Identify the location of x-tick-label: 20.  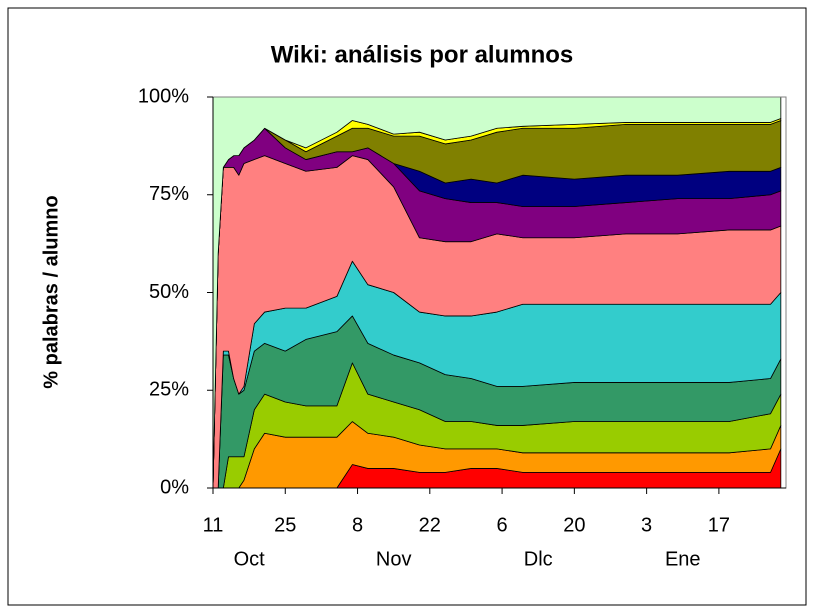
(574, 525).